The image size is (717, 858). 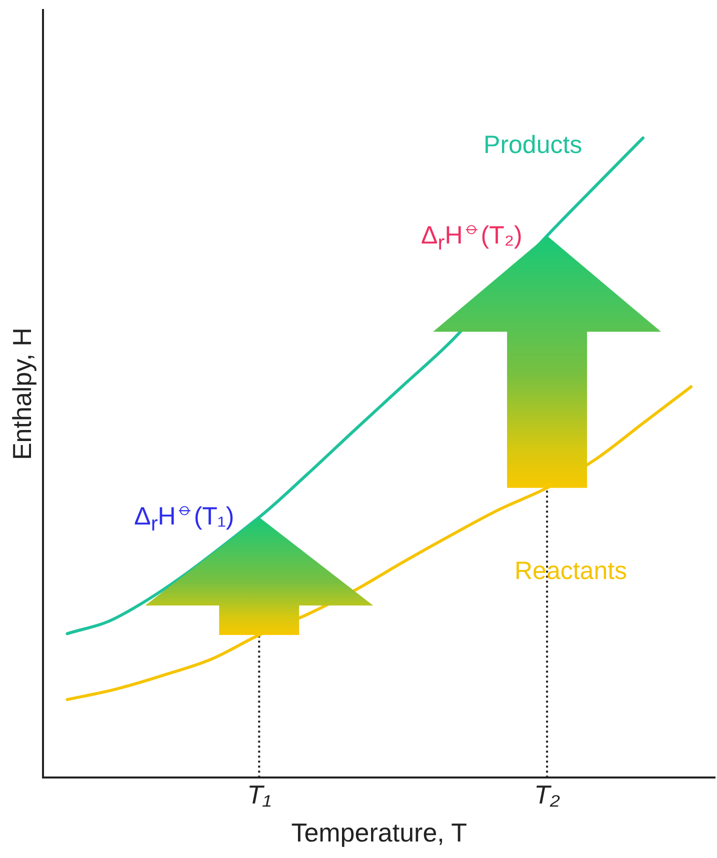 What do you see at coordinates (471, 235) in the screenshot?
I see `annotation: Δ$_{r}$H$^{⦵}$(T₂)` at bounding box center [471, 235].